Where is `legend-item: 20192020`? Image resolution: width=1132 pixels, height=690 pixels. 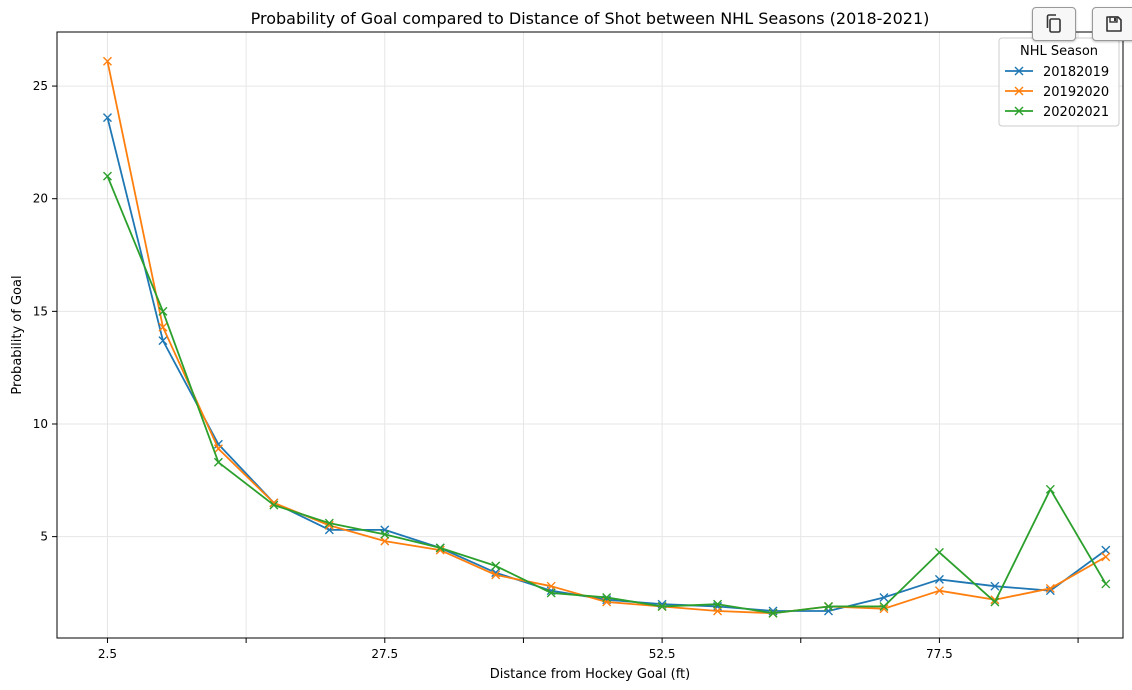
legend-item: 20192020 is located at coordinates (1057, 92).